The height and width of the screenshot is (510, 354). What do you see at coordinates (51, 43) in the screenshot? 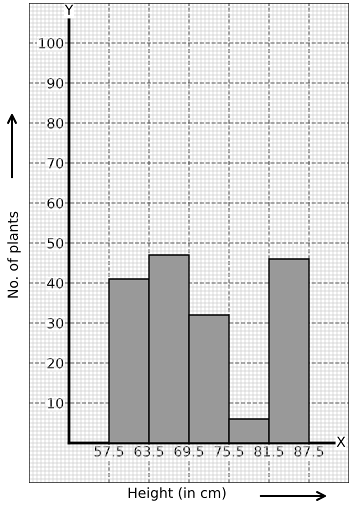
I see `y-tick-label: 100` at bounding box center [51, 43].